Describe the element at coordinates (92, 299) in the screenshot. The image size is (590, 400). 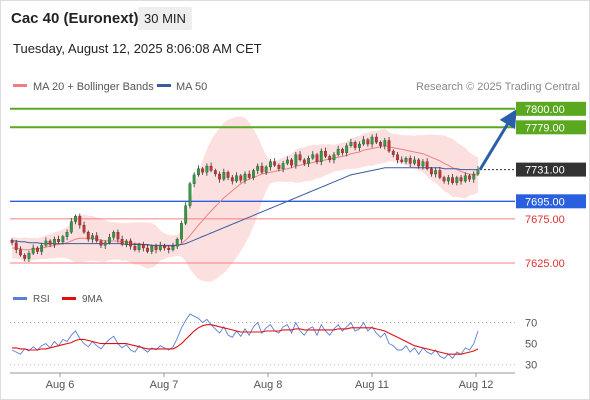
I see `rsi-ma-legend-label: 9MA` at that location.